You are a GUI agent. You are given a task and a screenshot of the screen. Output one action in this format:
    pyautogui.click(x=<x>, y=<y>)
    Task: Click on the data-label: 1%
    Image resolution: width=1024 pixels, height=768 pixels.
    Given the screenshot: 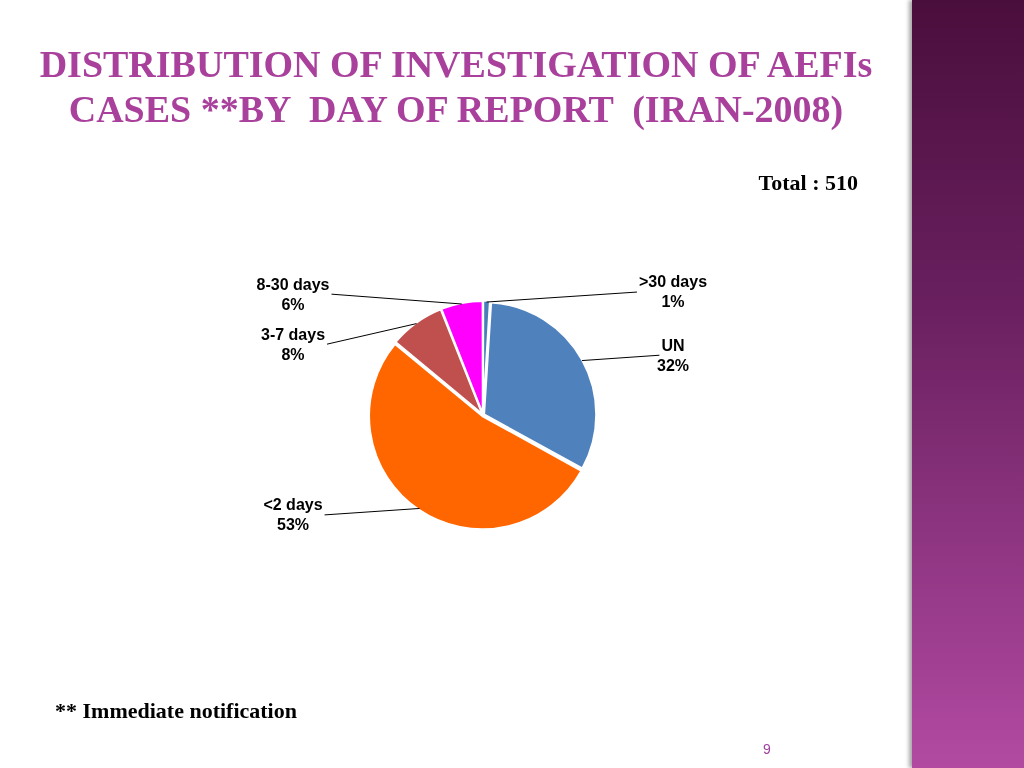 What is the action you would take?
    pyautogui.click(x=673, y=302)
    